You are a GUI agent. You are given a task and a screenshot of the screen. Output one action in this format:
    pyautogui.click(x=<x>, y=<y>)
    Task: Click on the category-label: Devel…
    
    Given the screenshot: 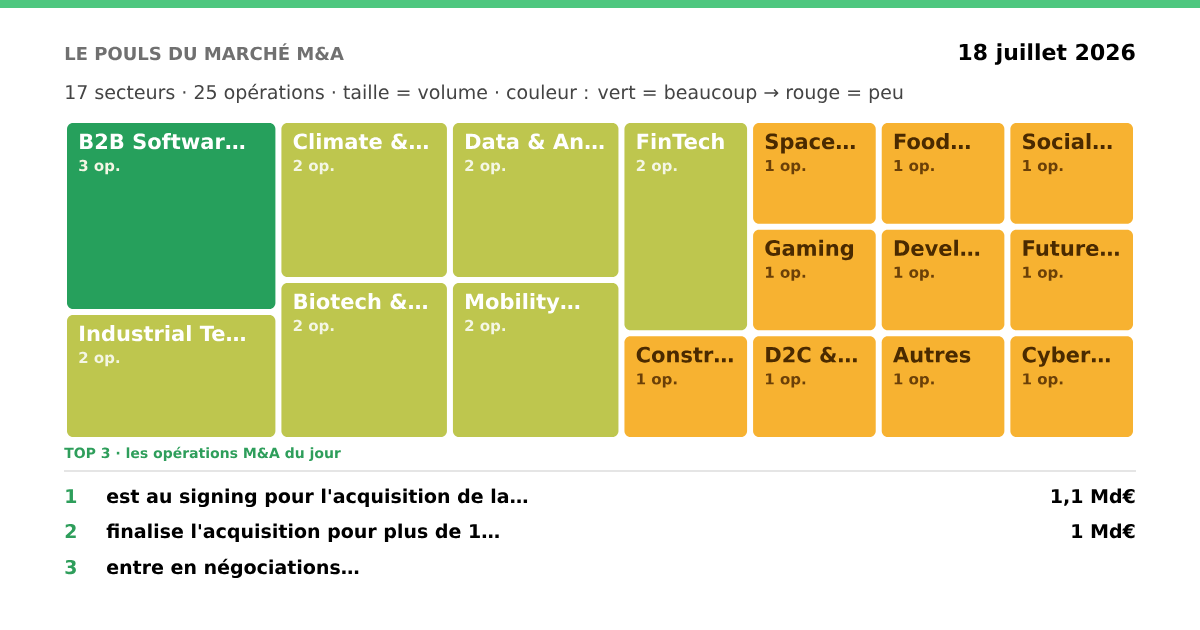 What is the action you would take?
    pyautogui.click(x=937, y=247)
    